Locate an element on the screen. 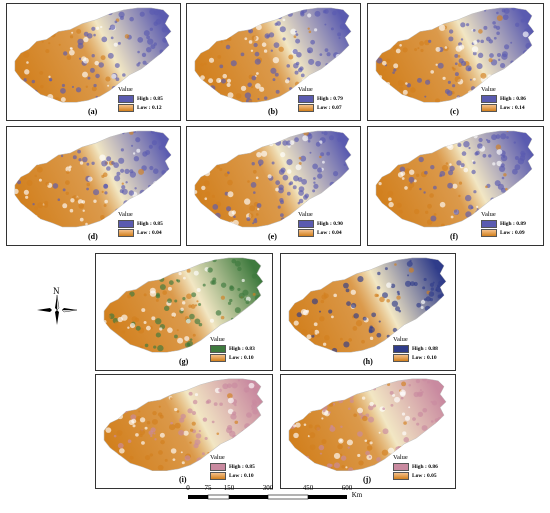 The width and height of the screenshot is (550, 513). north-arrow: N is located at coordinates (57, 310).